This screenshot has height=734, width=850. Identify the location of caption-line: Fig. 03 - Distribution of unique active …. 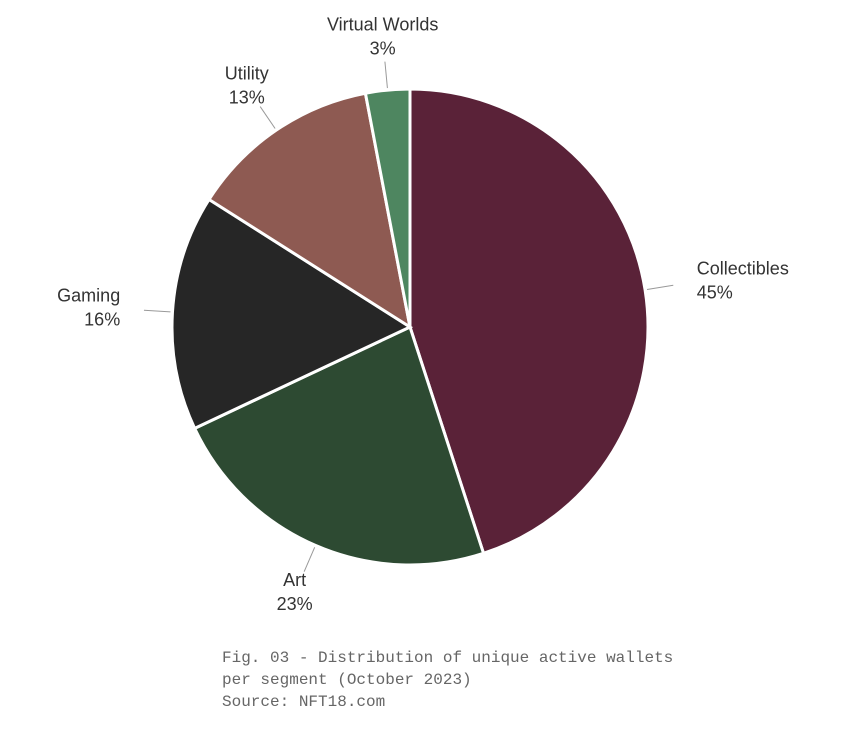
(447, 658).